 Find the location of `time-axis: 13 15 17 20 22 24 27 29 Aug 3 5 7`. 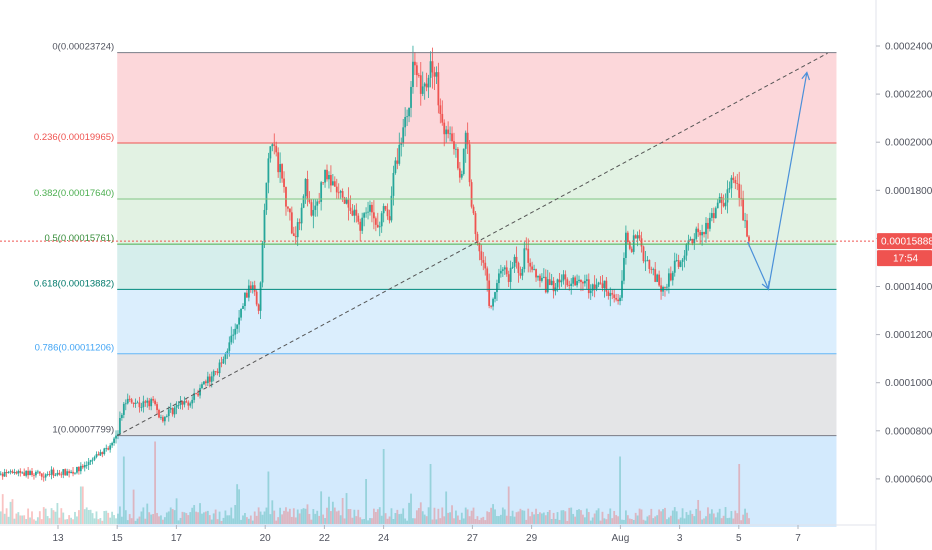

time-axis: 13 15 17 20 22 24 27 29 Aug 3 5 7 is located at coordinates (438, 534).